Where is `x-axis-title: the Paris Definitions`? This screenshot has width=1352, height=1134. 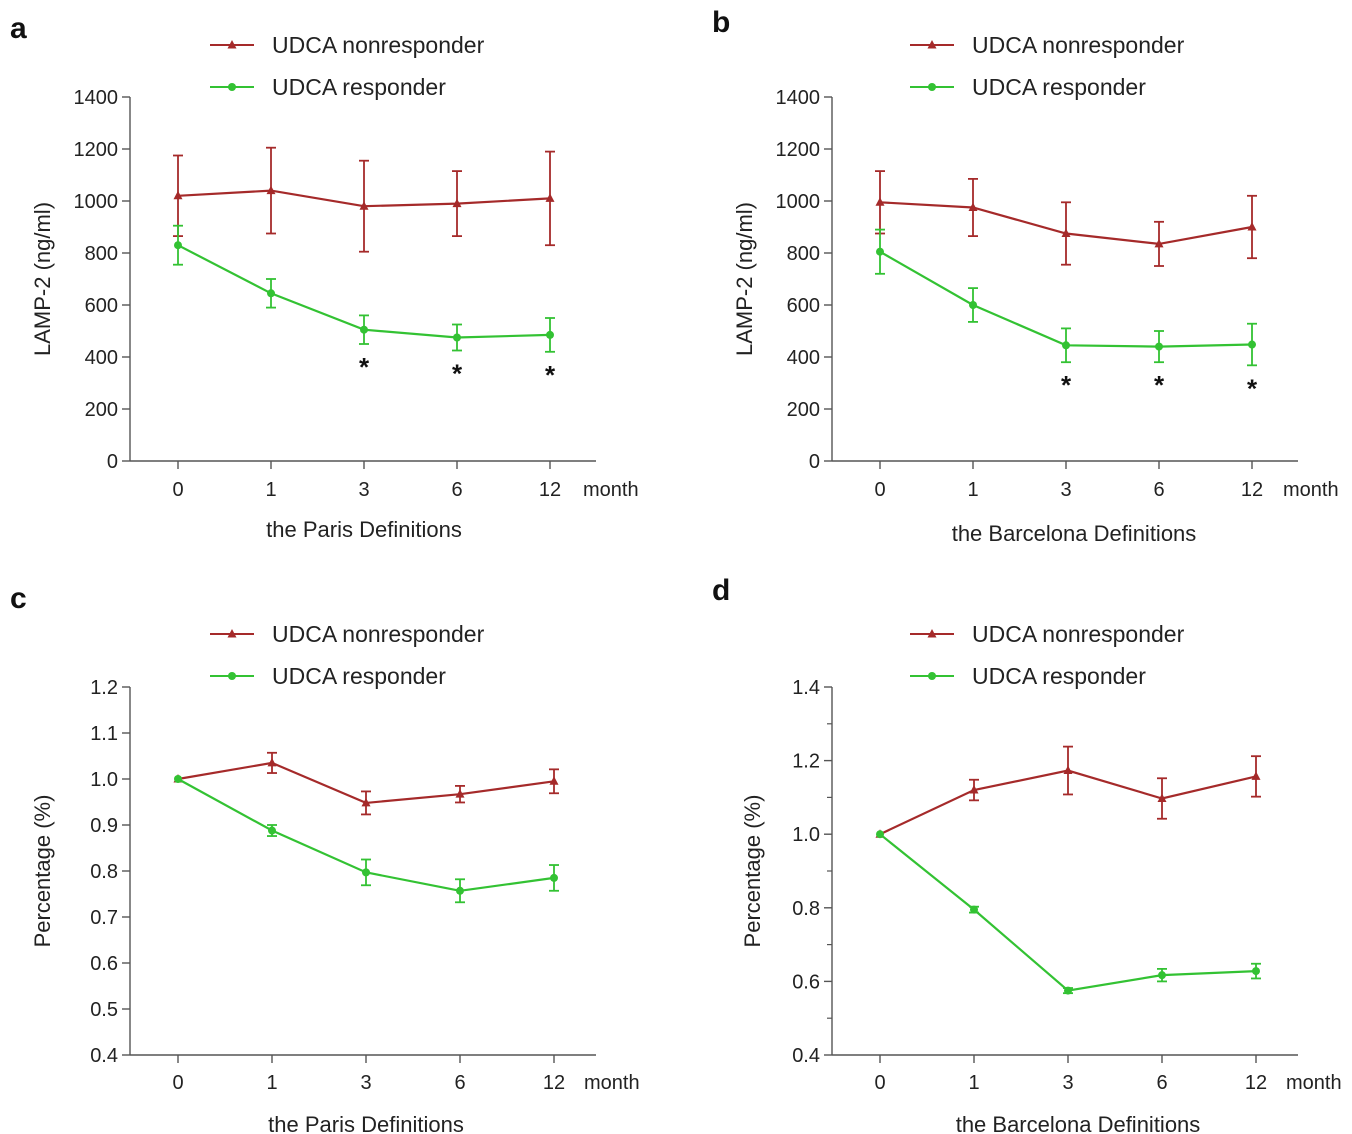 x-axis-title: the Paris Definitions is located at coordinates (364, 529).